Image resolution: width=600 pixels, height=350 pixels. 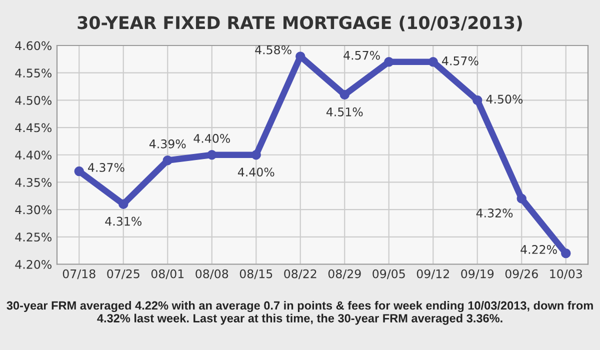 I want to click on y-tick-label: 4.60%, so click(x=33, y=45).